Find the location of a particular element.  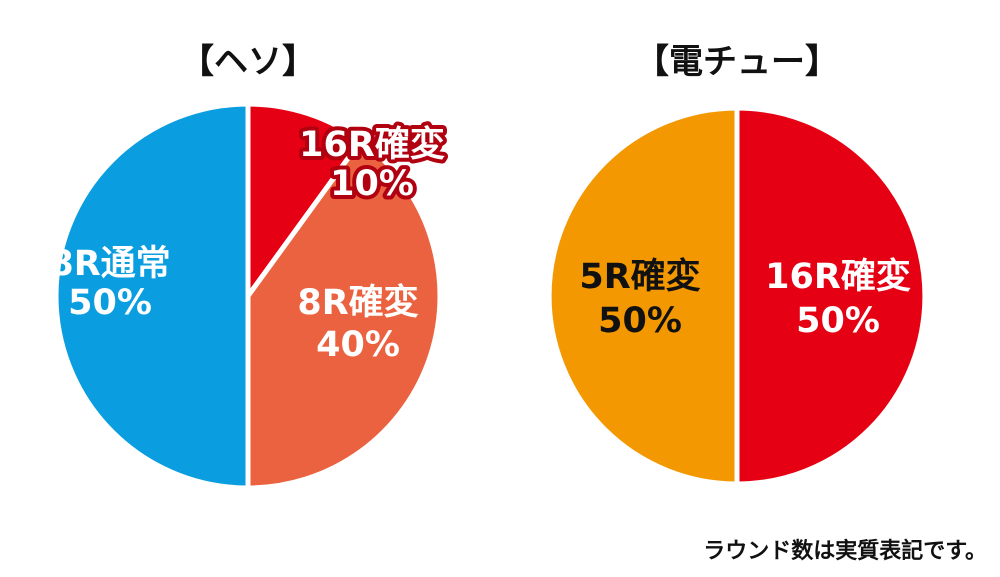

pie-slice-8R通常 is located at coordinates (152, 296).